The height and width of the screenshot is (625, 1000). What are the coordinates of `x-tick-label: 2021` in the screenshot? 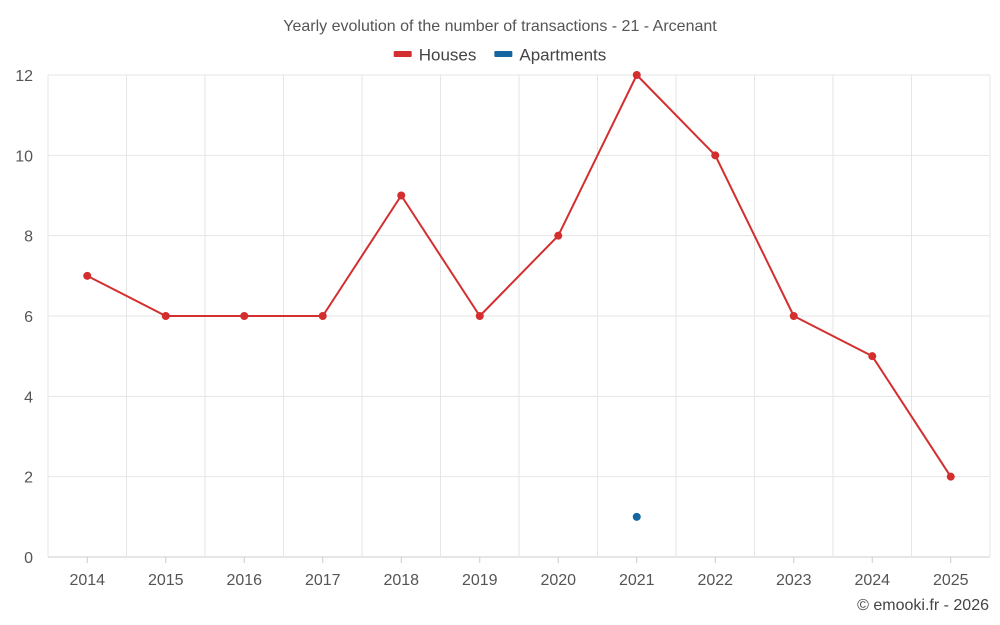 It's located at (637, 580).